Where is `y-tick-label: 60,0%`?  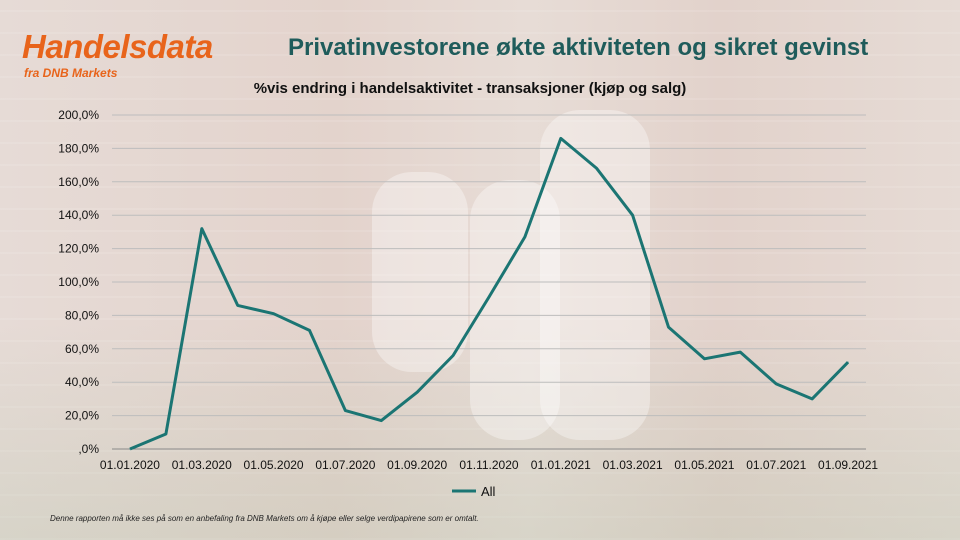
y-tick-label: 60,0% is located at coordinates (82, 349).